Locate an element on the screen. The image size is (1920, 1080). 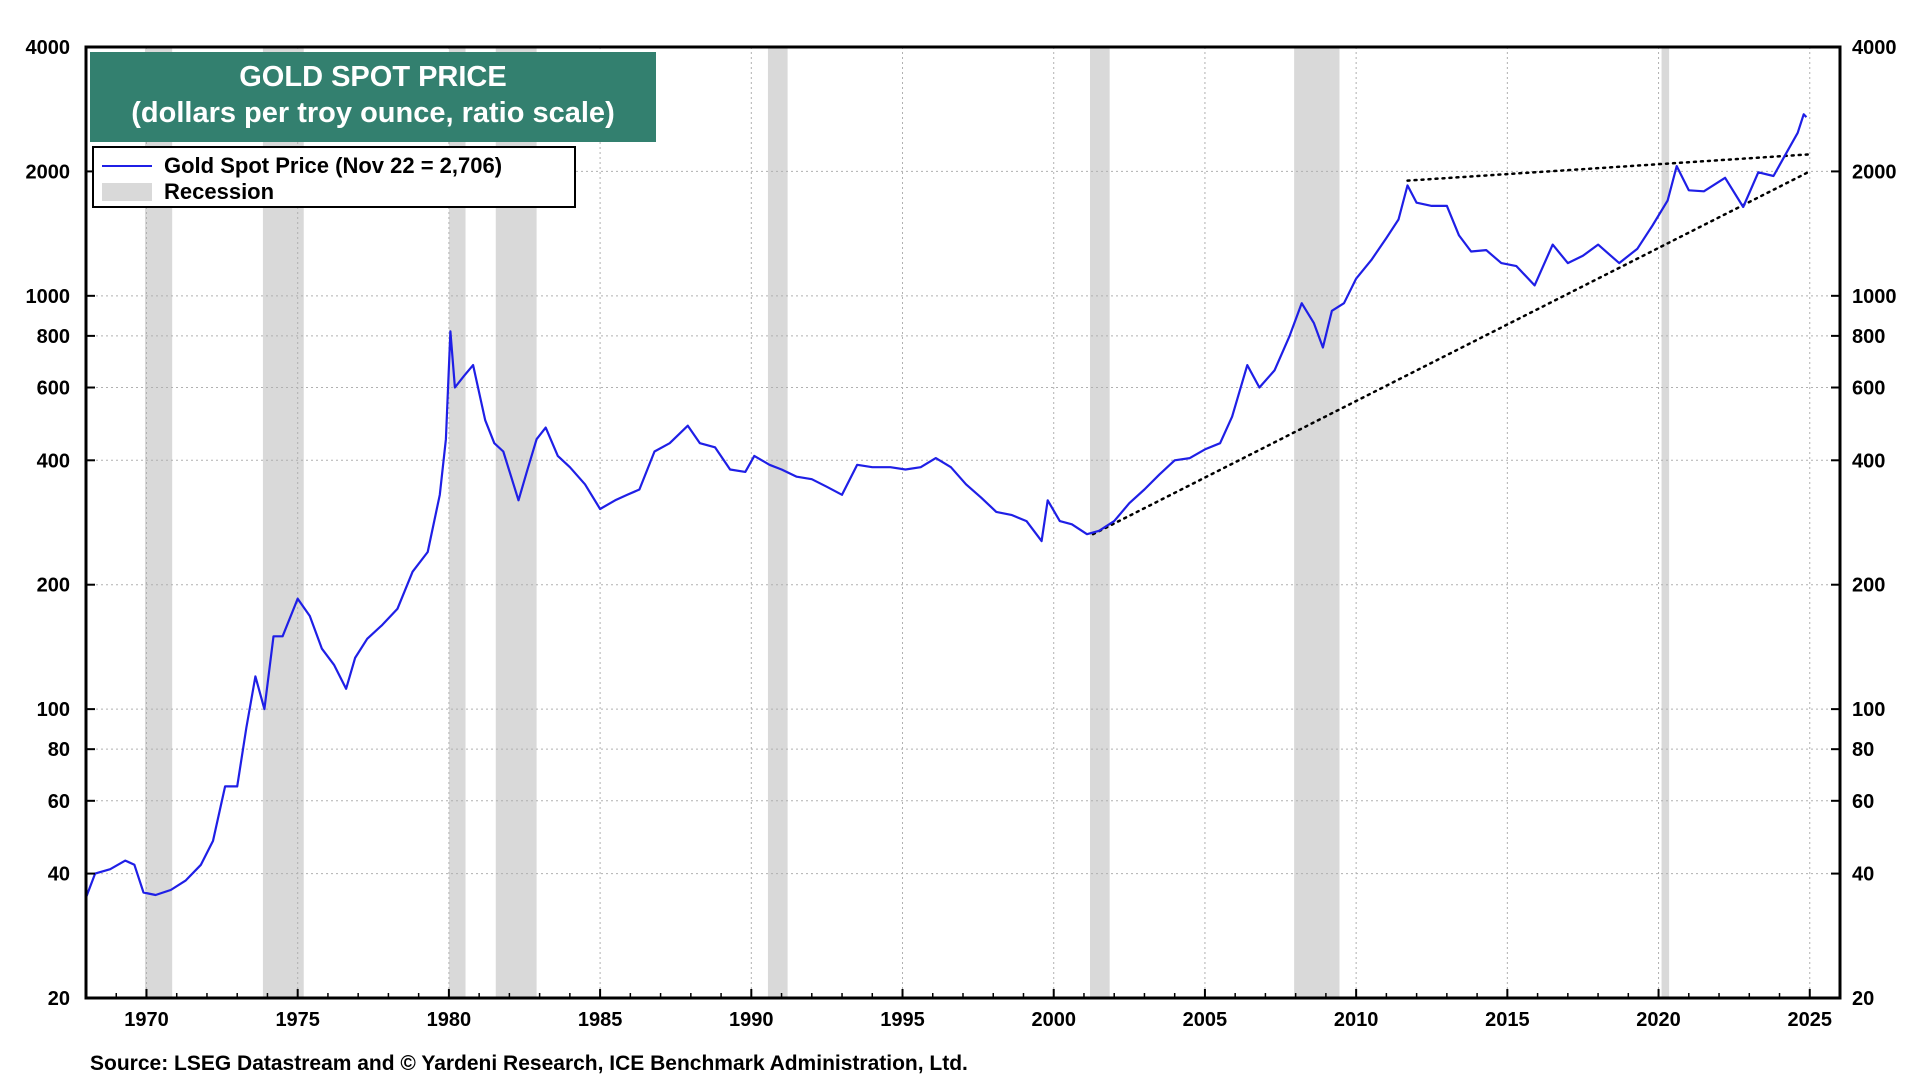
y-tick-label-left: 100 is located at coordinates (53, 710).